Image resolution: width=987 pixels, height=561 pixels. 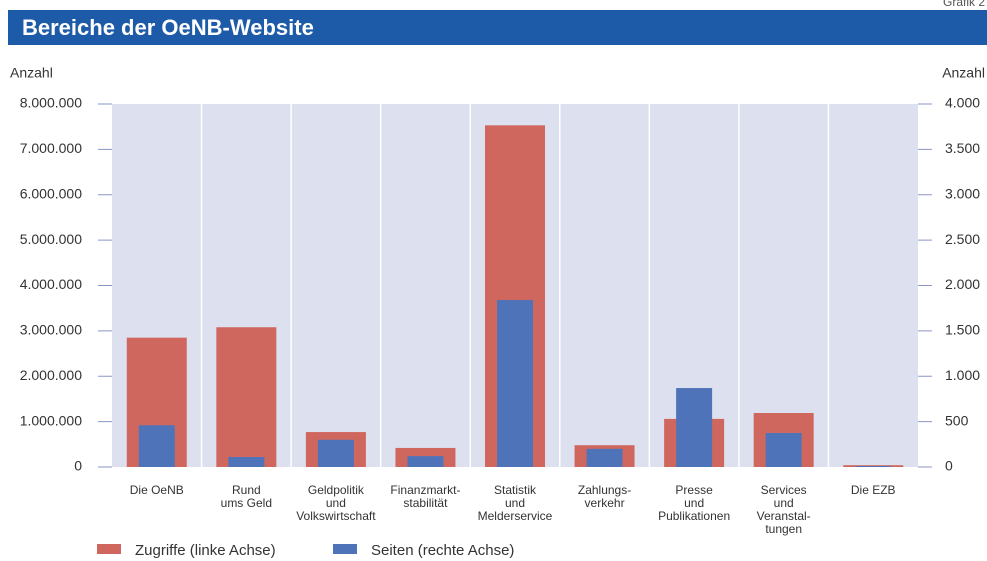 What do you see at coordinates (497, 27) in the screenshot?
I see `title-bar` at bounding box center [497, 27].